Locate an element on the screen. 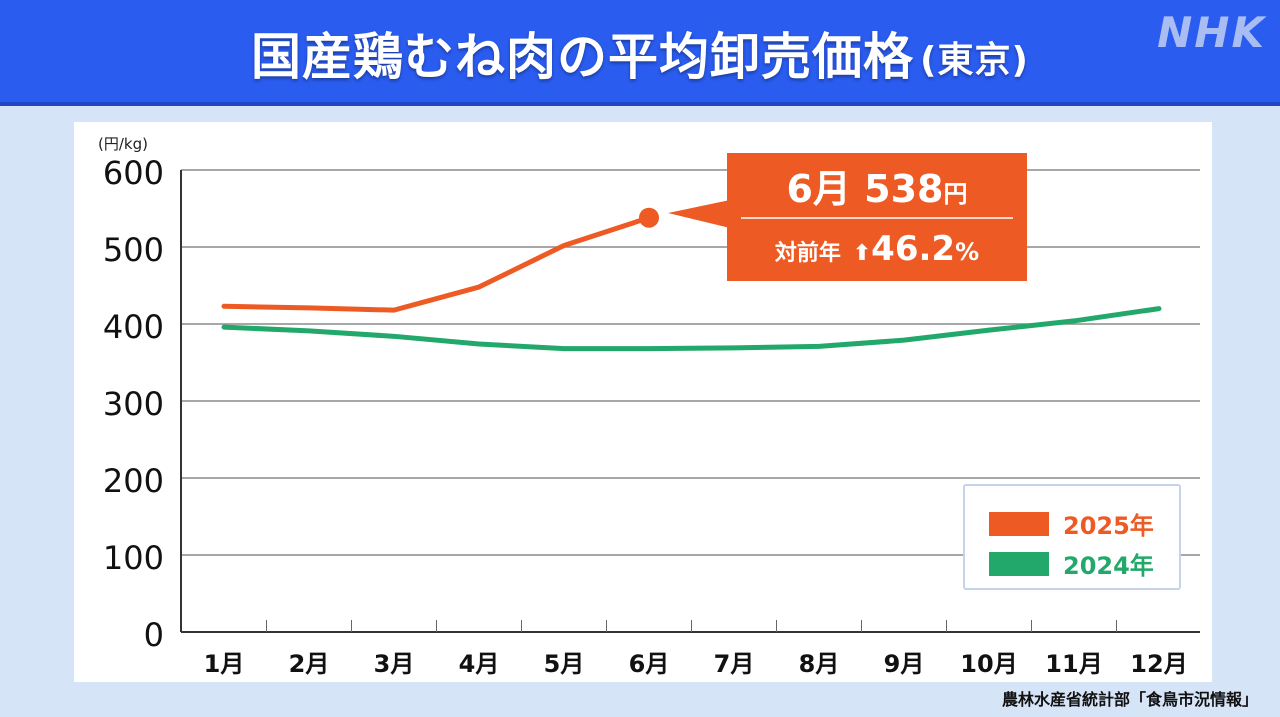 This screenshot has width=1280, height=717. series-2025-latest-point is located at coordinates (649, 217).